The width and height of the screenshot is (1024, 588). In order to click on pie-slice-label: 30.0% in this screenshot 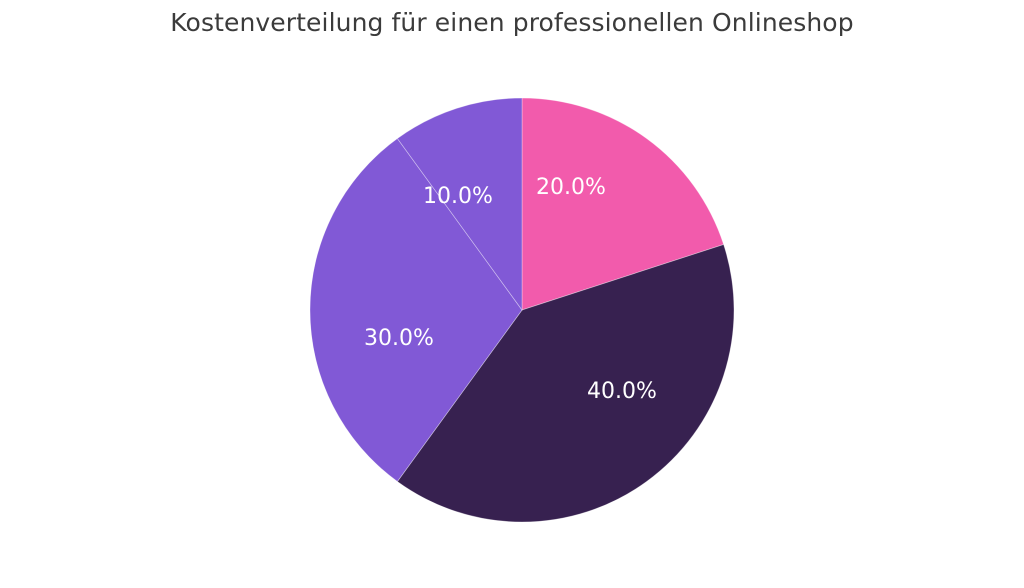, I will do `click(399, 338)`.